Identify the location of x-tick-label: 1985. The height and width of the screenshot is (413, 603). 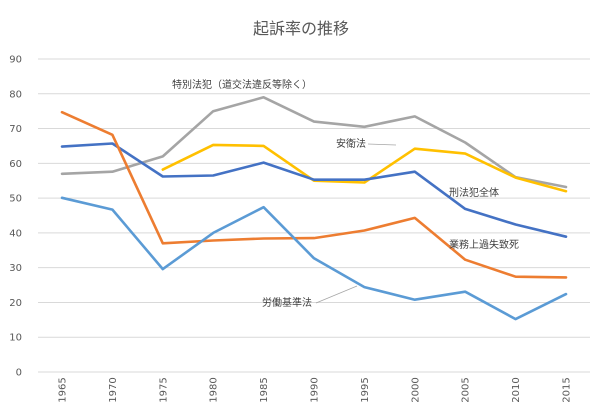
(264, 389).